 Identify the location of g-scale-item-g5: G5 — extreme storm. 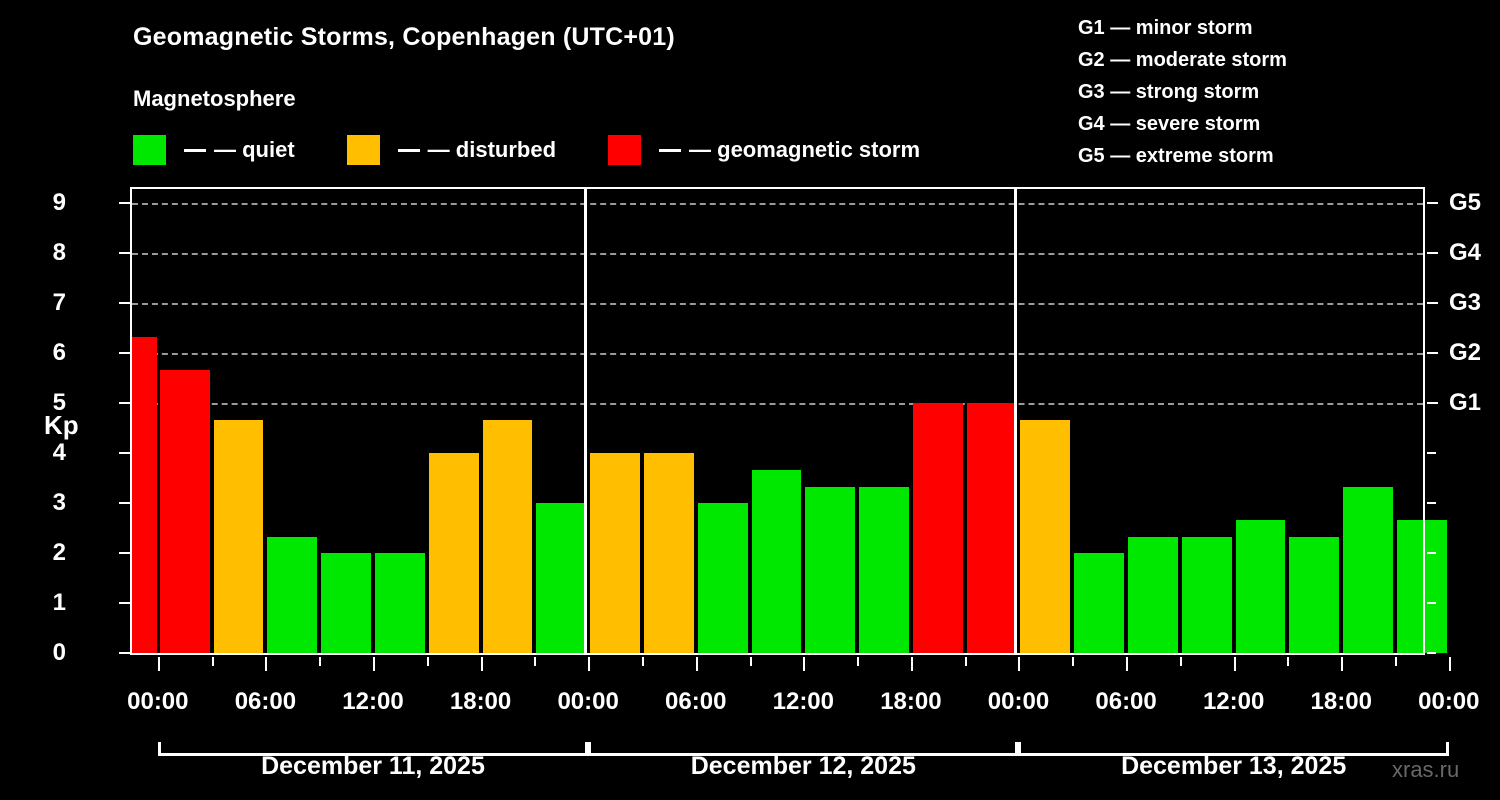
(1176, 156).